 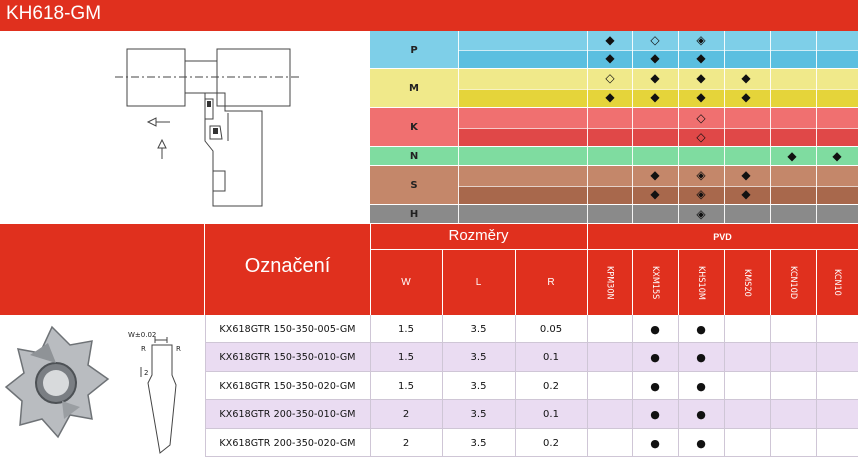 What do you see at coordinates (406, 282) in the screenshot?
I see `dim-header-w: W` at bounding box center [406, 282].